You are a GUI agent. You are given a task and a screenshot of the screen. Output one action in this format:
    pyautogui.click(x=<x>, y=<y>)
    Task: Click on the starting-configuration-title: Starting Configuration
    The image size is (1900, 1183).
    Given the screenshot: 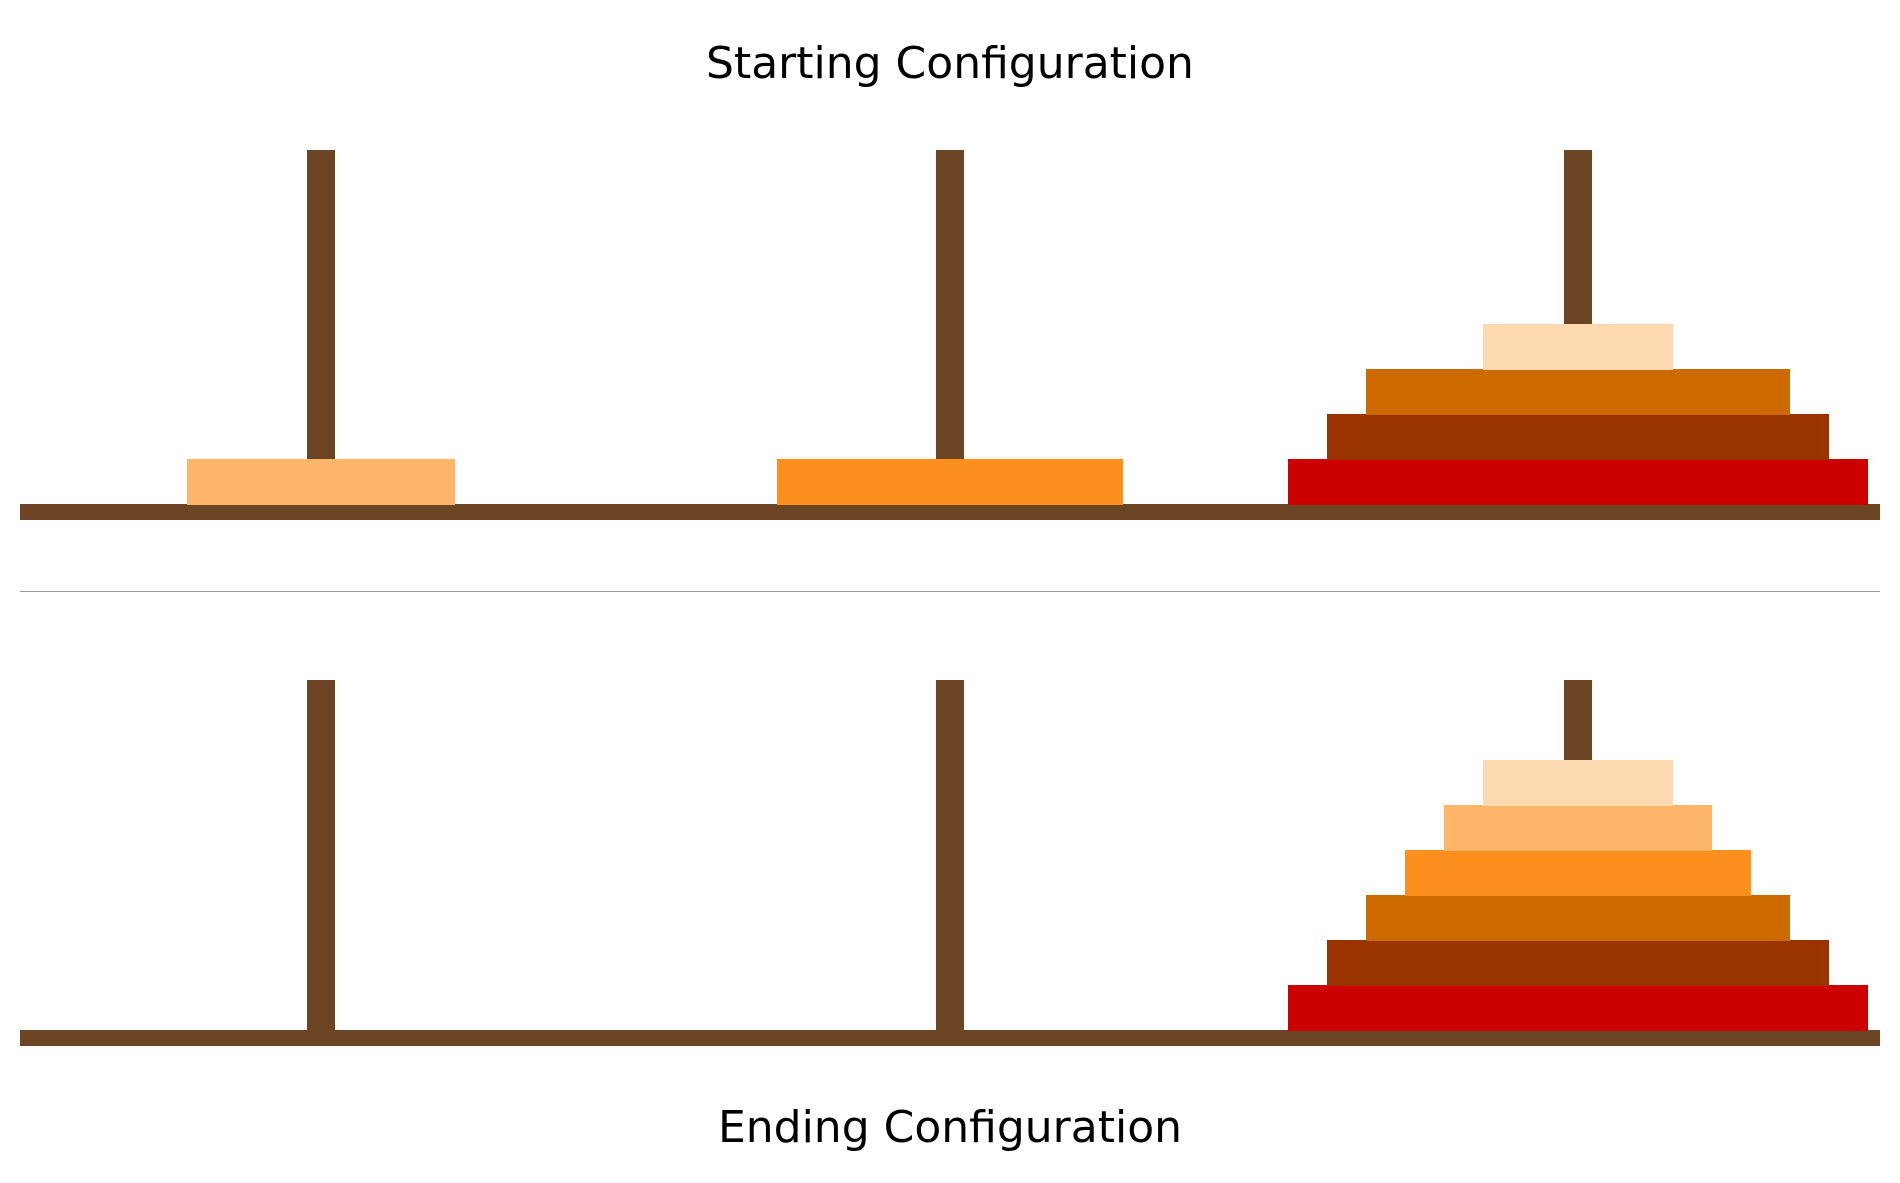 What is the action you would take?
    pyautogui.click(x=950, y=63)
    